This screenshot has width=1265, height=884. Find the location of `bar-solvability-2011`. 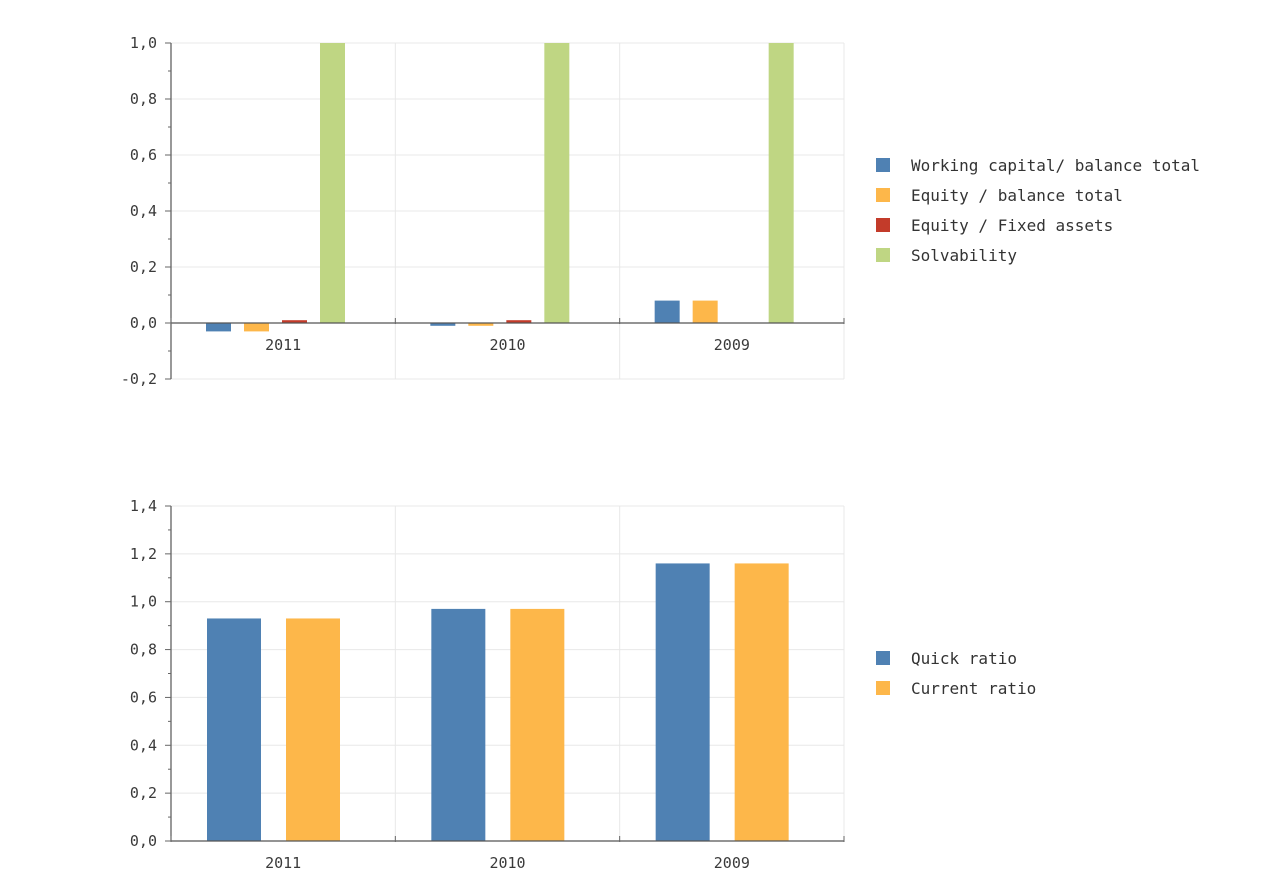

bar-solvability-2011 is located at coordinates (332, 183).